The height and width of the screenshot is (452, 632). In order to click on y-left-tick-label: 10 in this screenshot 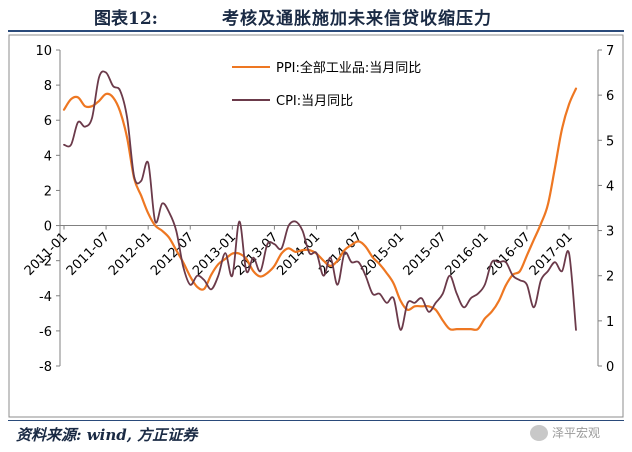, I will do `click(43, 51)`.